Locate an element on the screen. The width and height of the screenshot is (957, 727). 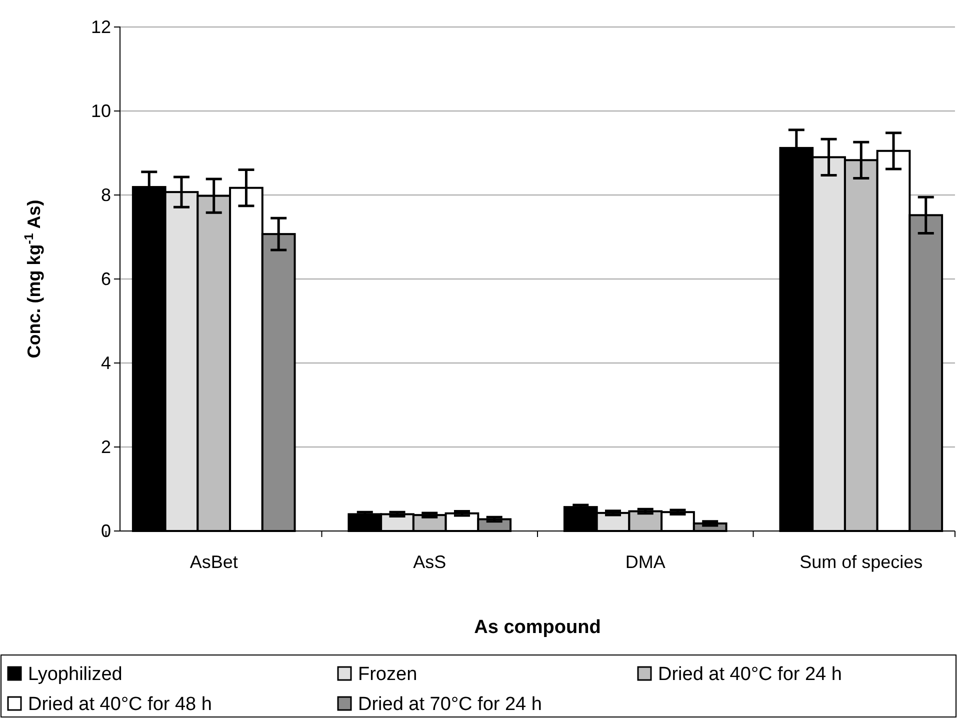
y-tick-label: 6 is located at coordinates (105, 278).